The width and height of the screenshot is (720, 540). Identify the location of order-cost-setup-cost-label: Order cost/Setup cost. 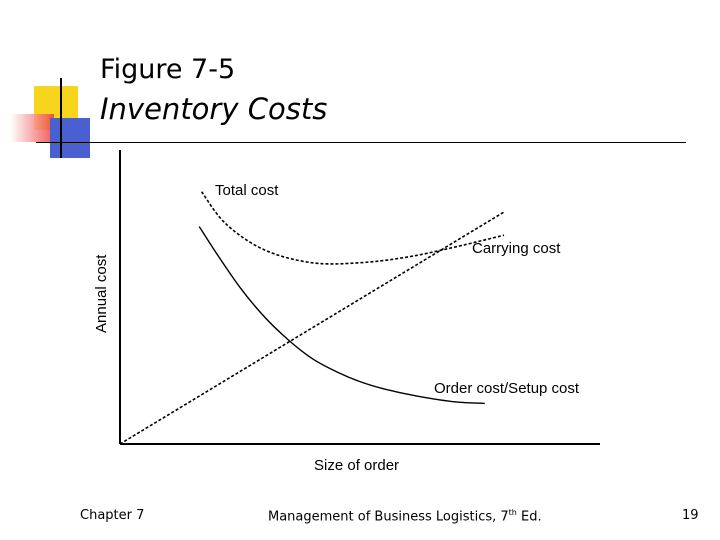
(507, 388).